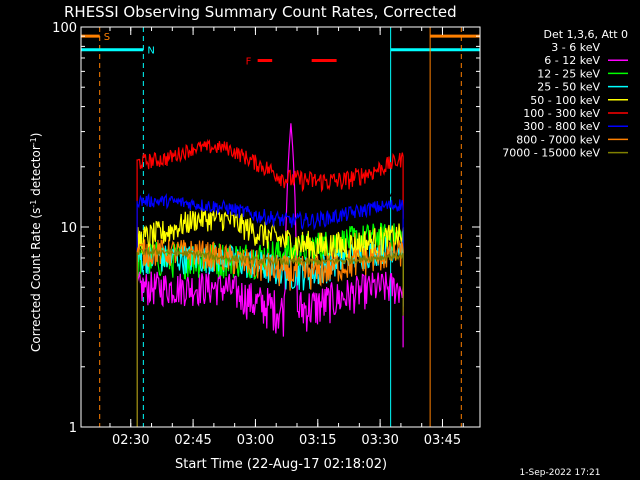 The height and width of the screenshot is (480, 640). What do you see at coordinates (572, 60) in the screenshot?
I see `legend-entry-label: 6 - 12 keV` at bounding box center [572, 60].